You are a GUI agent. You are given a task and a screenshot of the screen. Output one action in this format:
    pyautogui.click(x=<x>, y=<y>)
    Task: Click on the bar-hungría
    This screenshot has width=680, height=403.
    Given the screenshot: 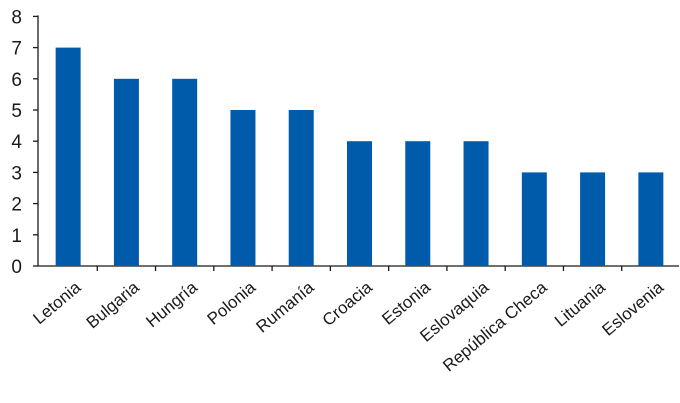 What is the action you would take?
    pyautogui.click(x=185, y=172)
    